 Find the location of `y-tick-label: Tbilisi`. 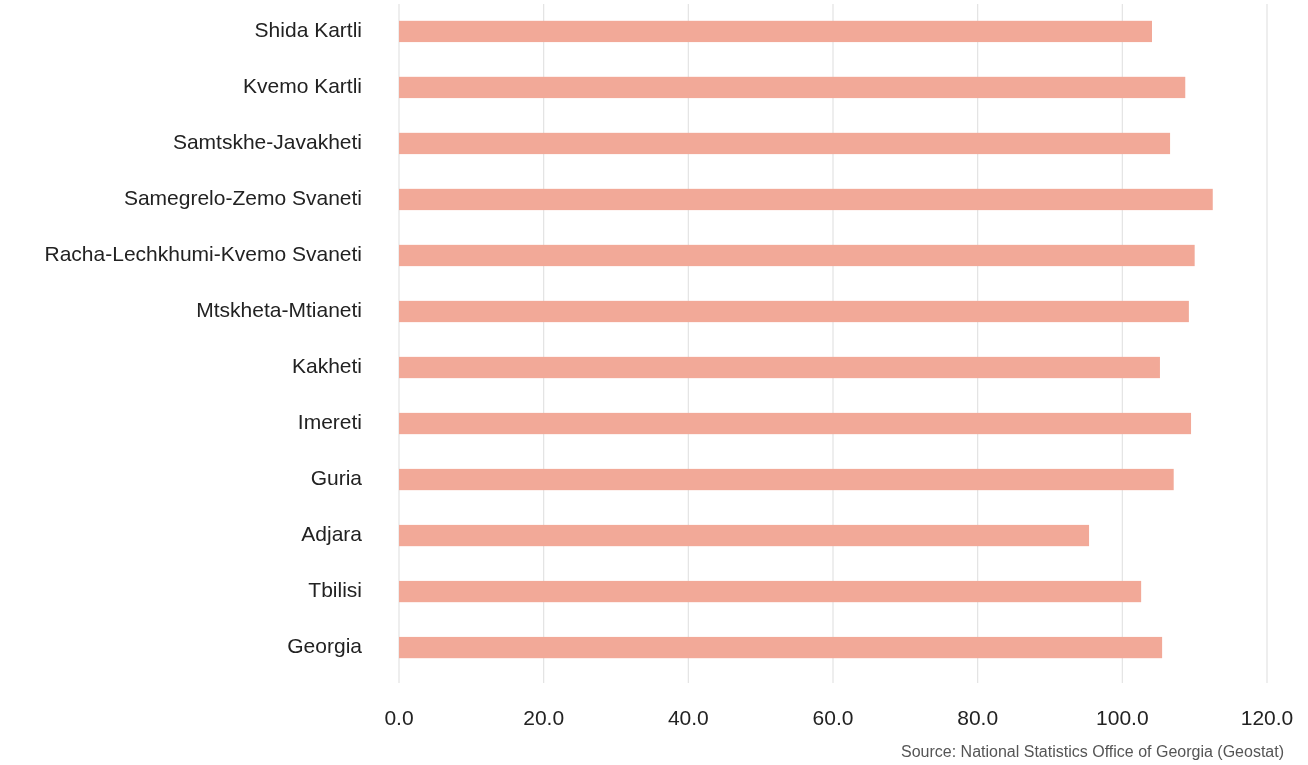

y-tick-label: Tbilisi is located at coordinates (335, 590).